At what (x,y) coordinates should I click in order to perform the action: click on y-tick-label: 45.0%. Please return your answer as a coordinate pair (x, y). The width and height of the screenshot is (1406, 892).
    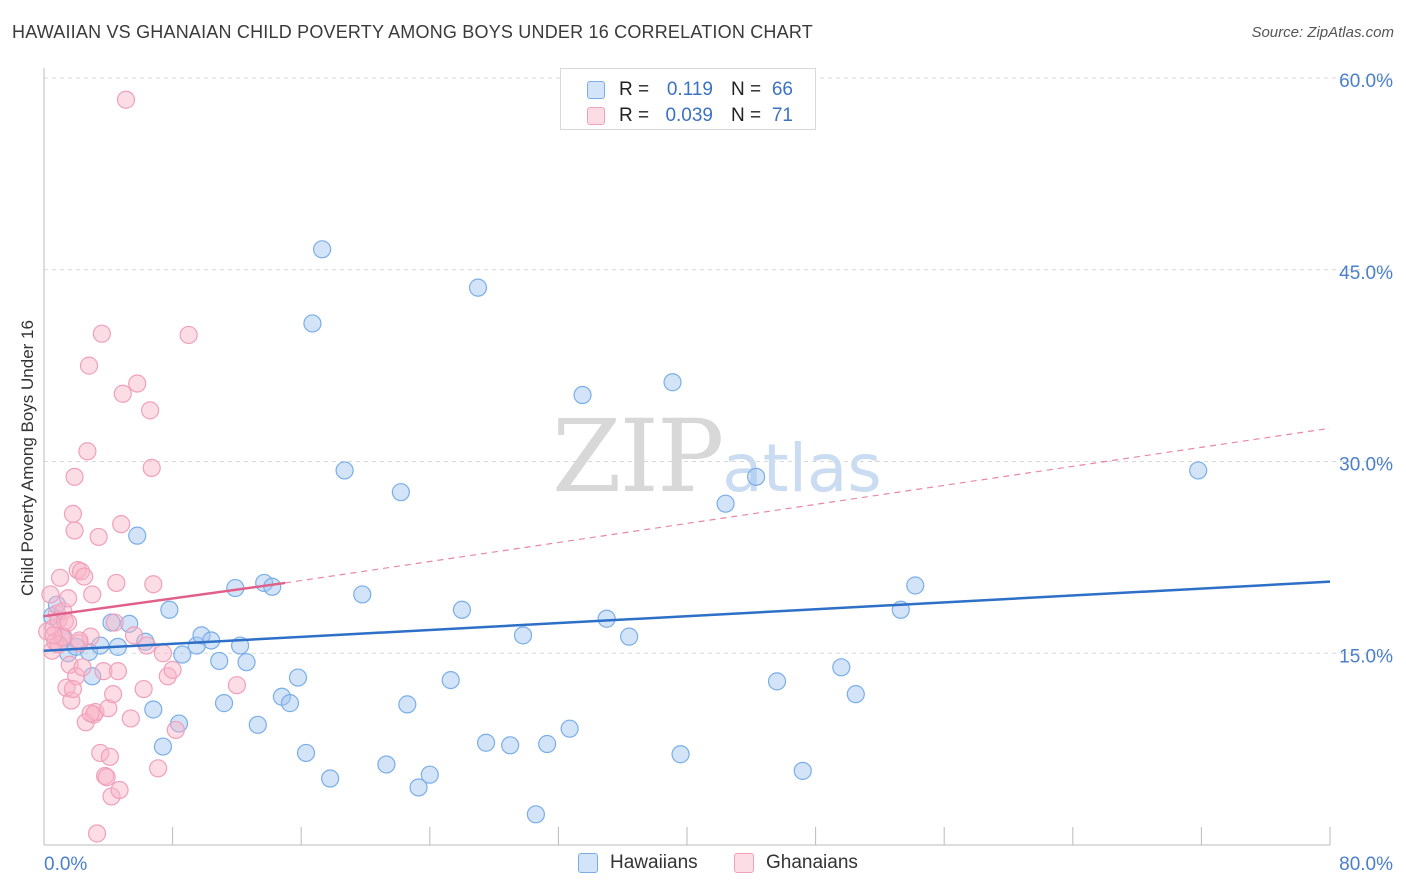
    Looking at the image, I should click on (1366, 273).